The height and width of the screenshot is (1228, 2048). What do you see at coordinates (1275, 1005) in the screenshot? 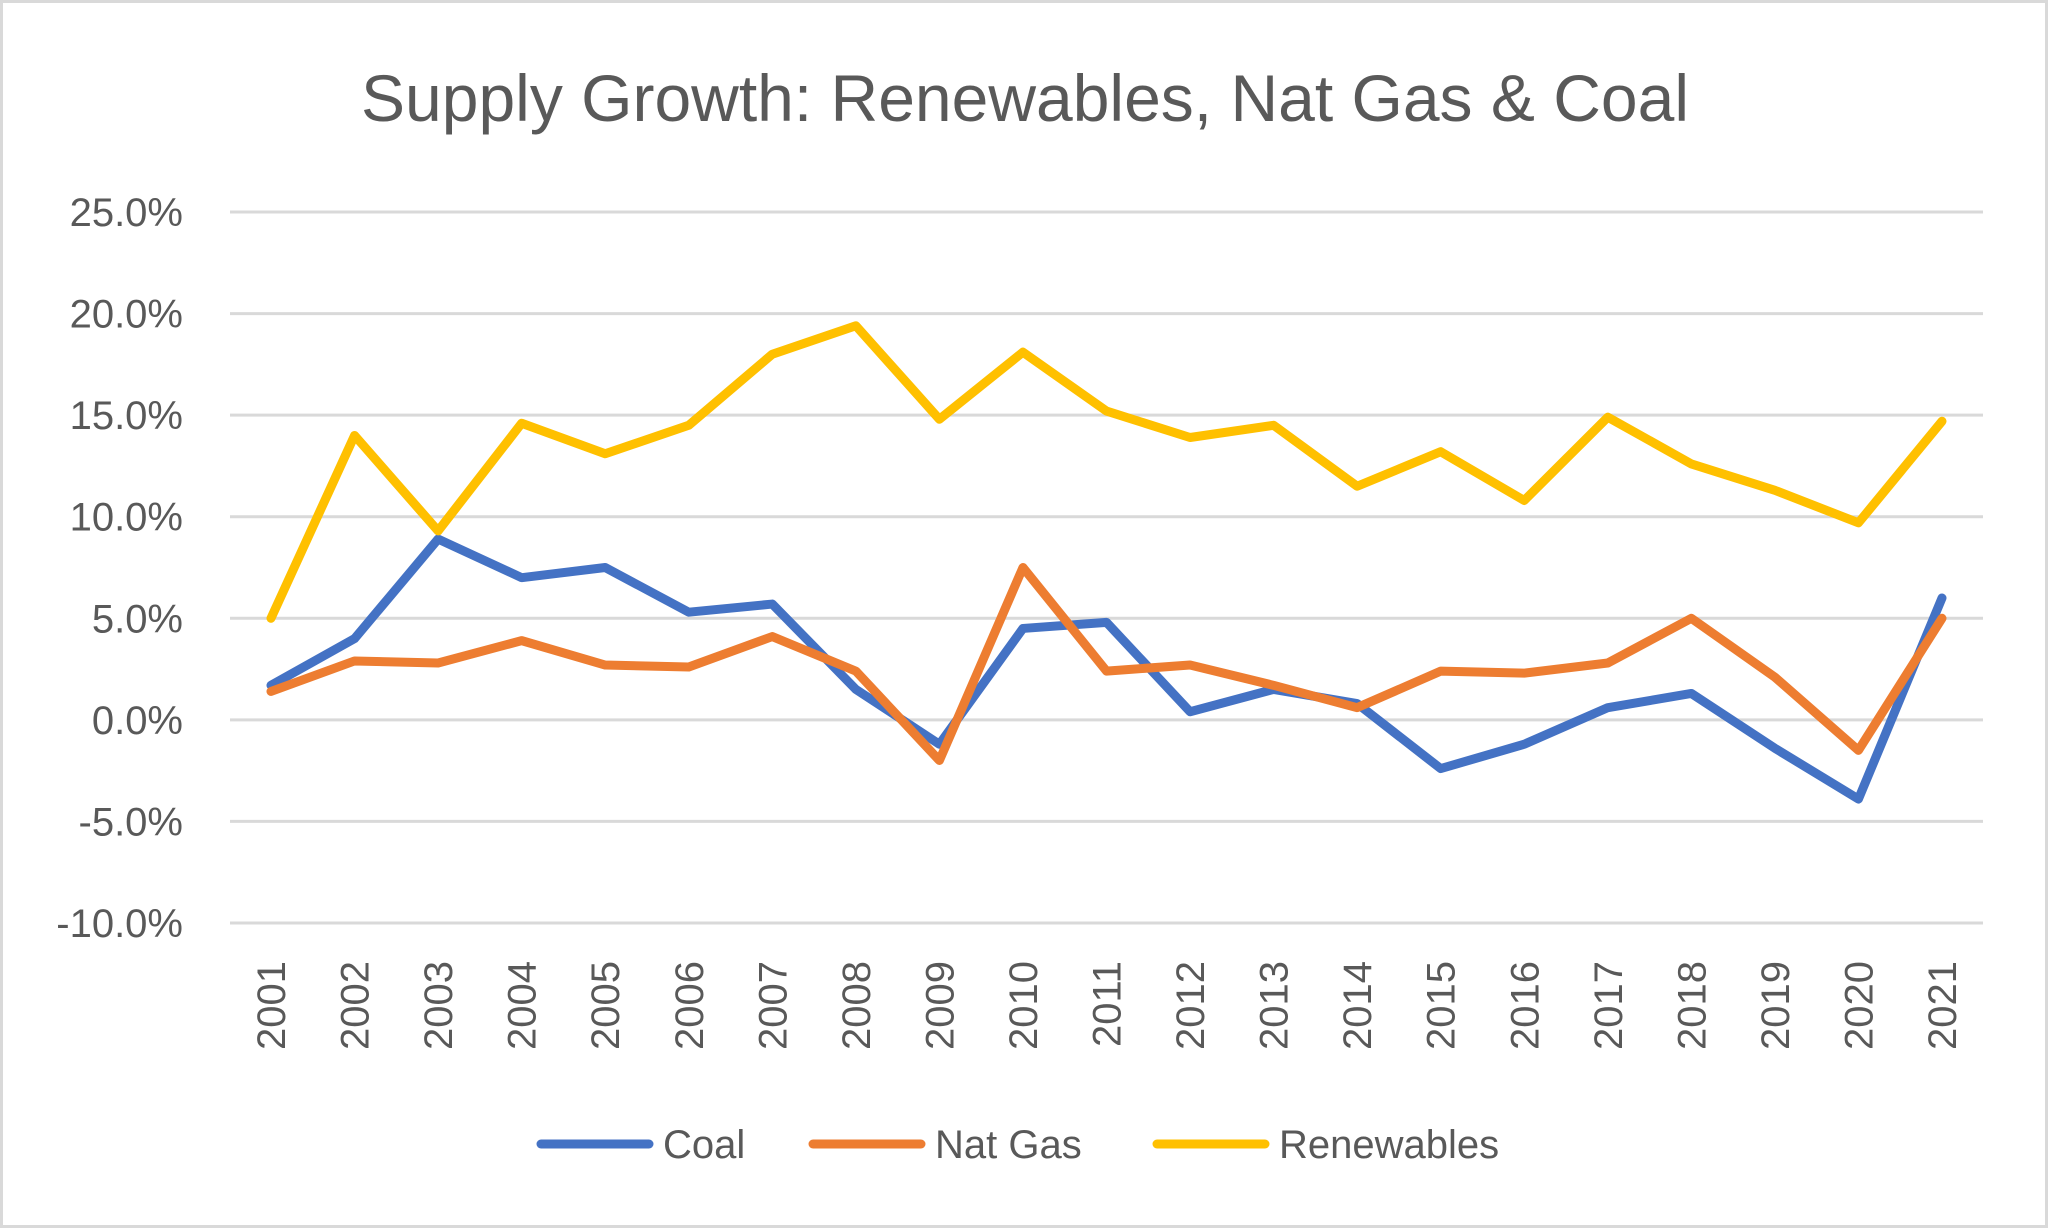
I see `x-tick-label: 2013` at bounding box center [1275, 1005].